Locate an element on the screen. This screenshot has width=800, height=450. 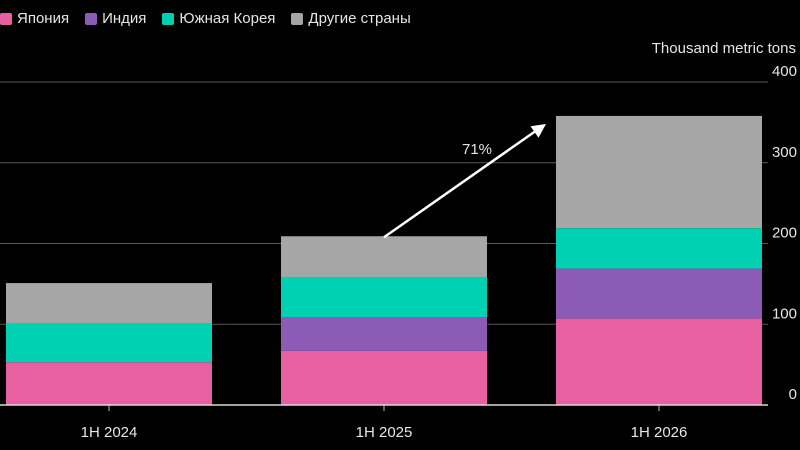
growth-annotation: 71% is located at coordinates (464, 181).